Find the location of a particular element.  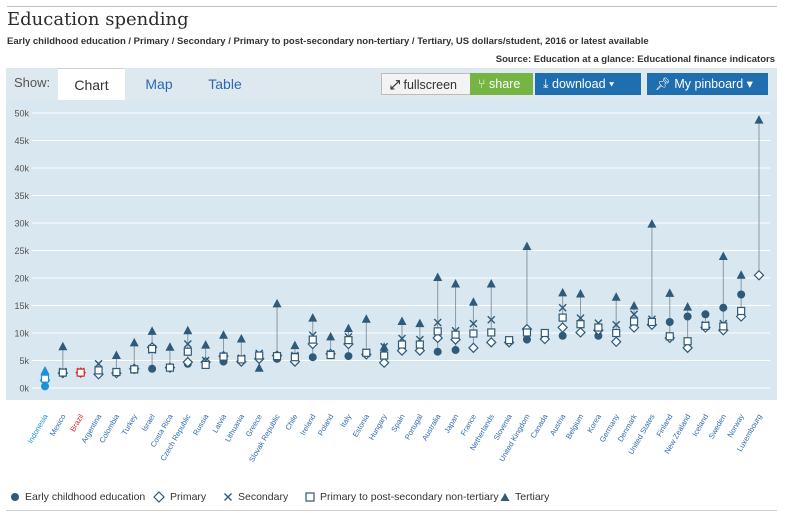

x-tick-label: Chile is located at coordinates (291, 422).